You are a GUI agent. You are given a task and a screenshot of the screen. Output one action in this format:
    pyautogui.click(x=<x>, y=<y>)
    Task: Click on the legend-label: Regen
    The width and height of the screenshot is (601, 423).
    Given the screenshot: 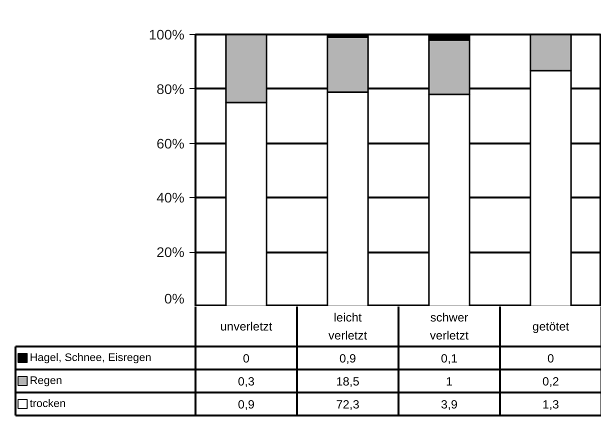 What is the action you would take?
    pyautogui.click(x=46, y=381)
    